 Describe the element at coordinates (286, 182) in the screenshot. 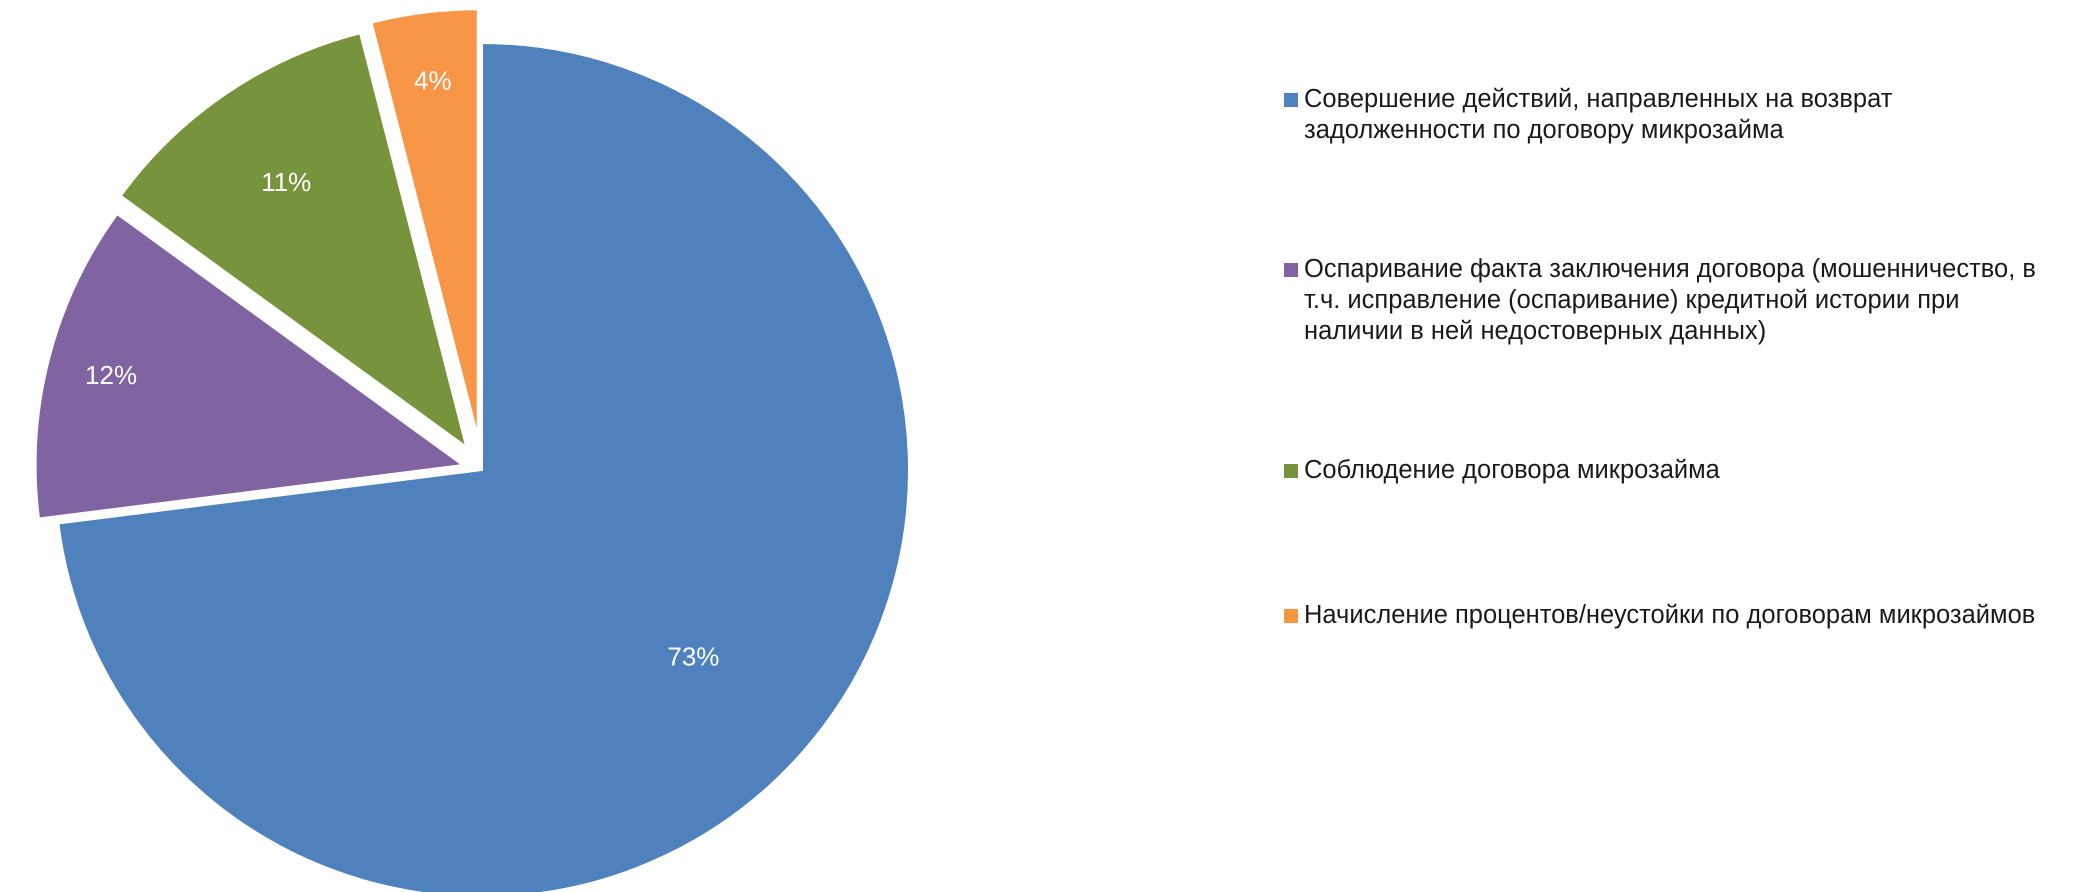

I see `slice-data-label: 11%` at that location.